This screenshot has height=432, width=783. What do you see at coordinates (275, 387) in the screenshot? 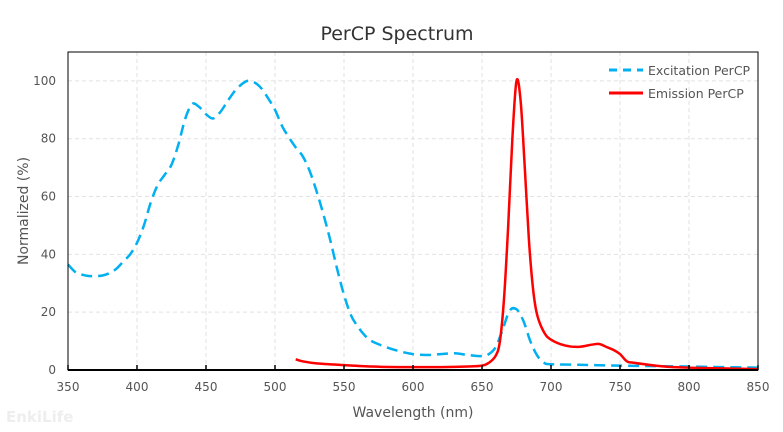
I see `x-tick-label: 500` at bounding box center [275, 387].